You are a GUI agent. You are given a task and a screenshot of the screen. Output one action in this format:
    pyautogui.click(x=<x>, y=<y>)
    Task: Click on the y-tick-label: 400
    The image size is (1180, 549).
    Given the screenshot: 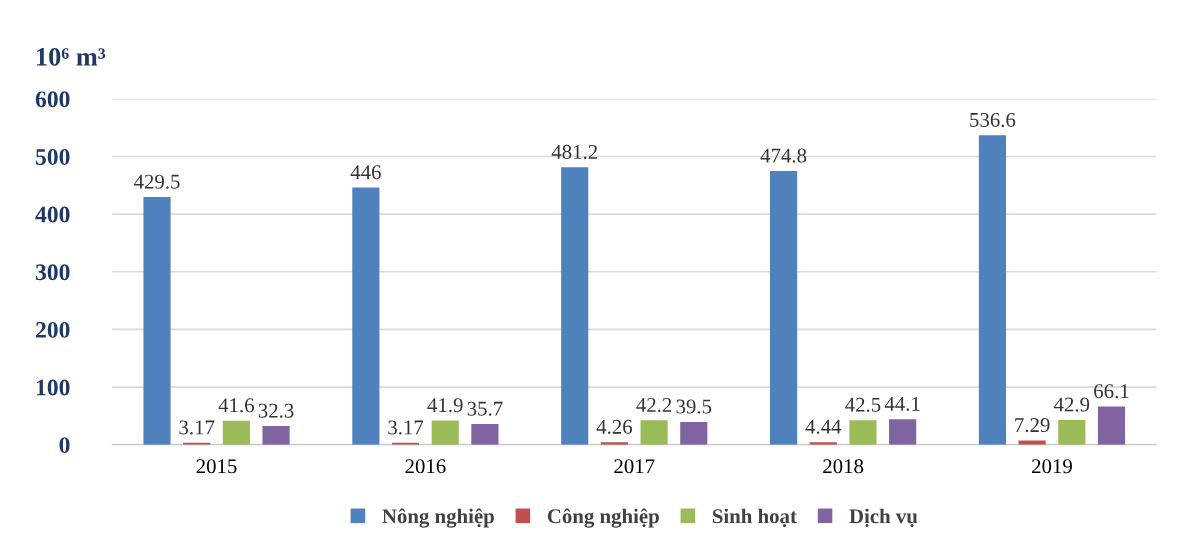 What is the action you would take?
    pyautogui.click(x=52, y=214)
    